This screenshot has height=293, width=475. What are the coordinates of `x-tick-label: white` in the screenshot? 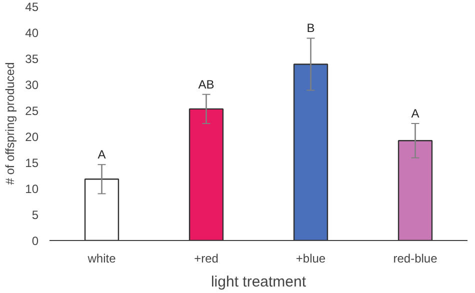 It's located at (101, 259).